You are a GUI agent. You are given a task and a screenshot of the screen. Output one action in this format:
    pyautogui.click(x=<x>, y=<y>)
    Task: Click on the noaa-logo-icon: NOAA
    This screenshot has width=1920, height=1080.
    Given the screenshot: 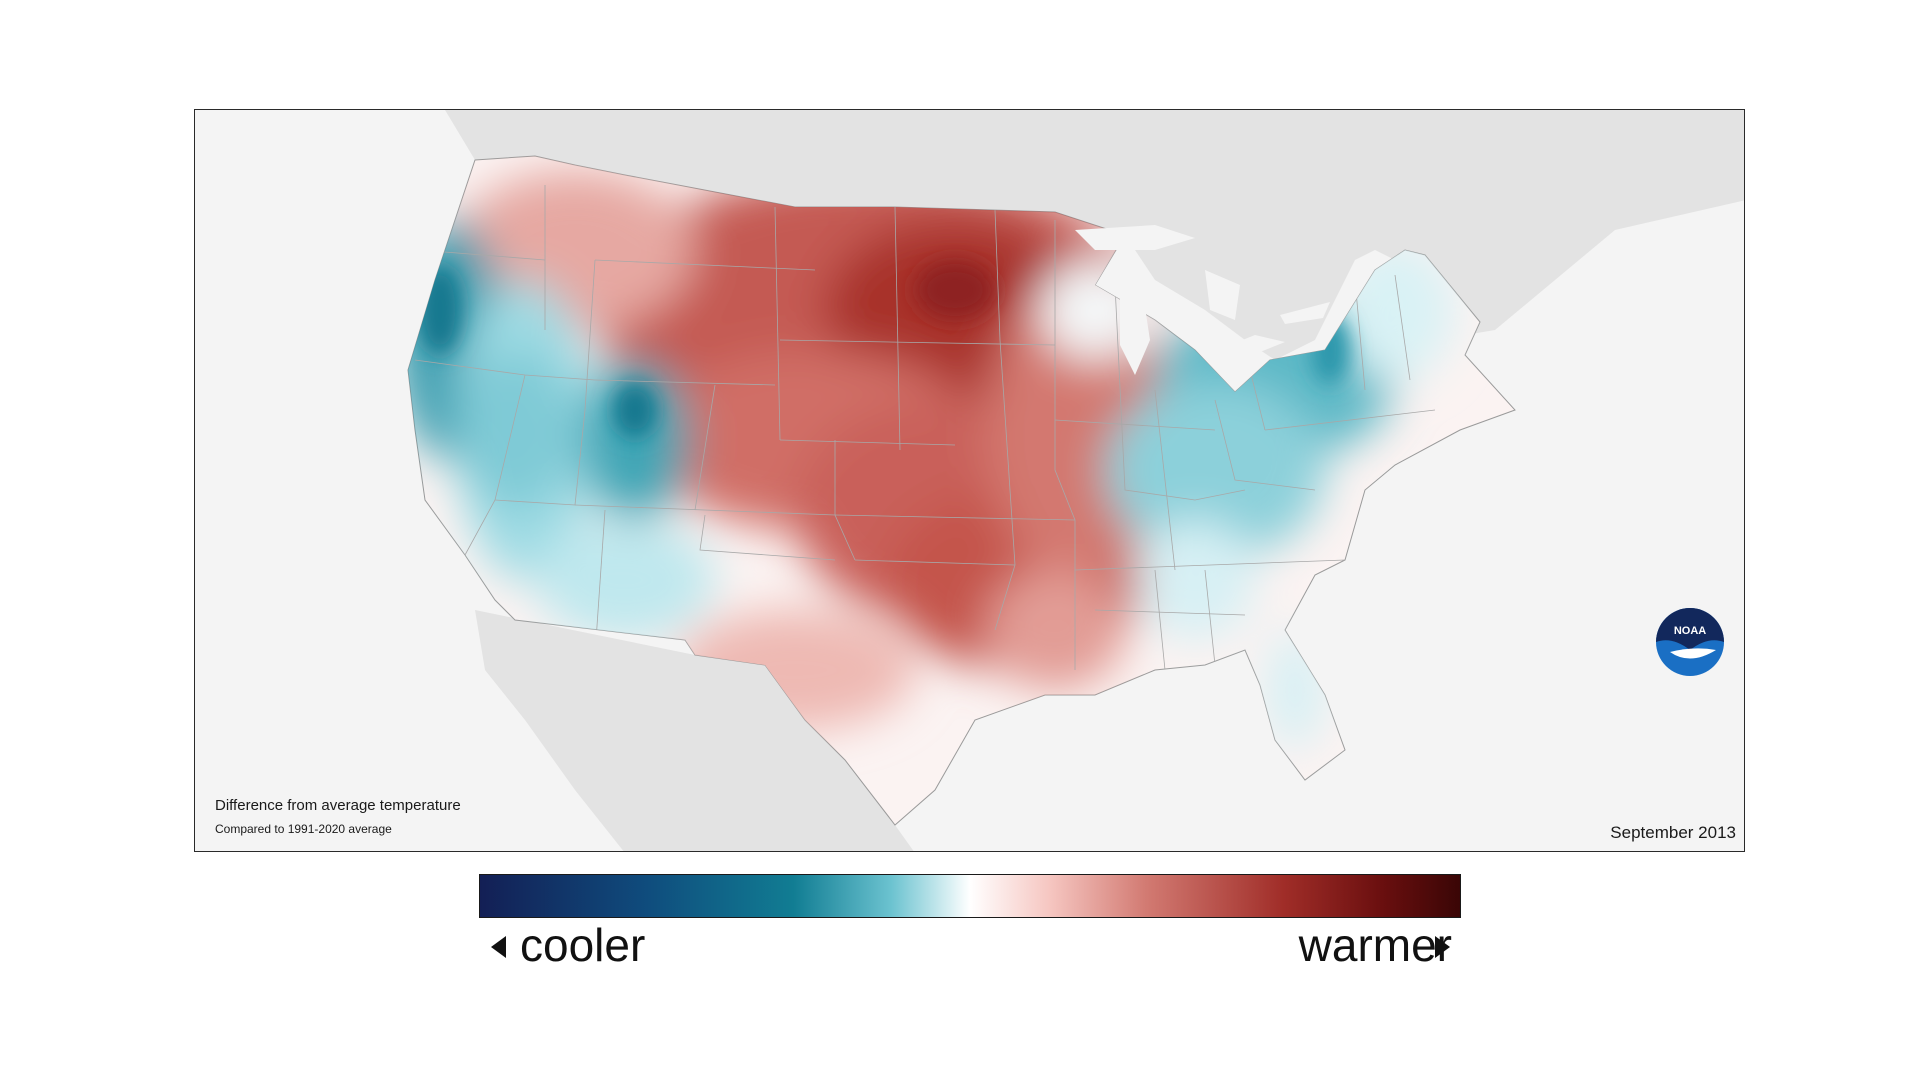 What is the action you would take?
    pyautogui.click(x=1690, y=642)
    